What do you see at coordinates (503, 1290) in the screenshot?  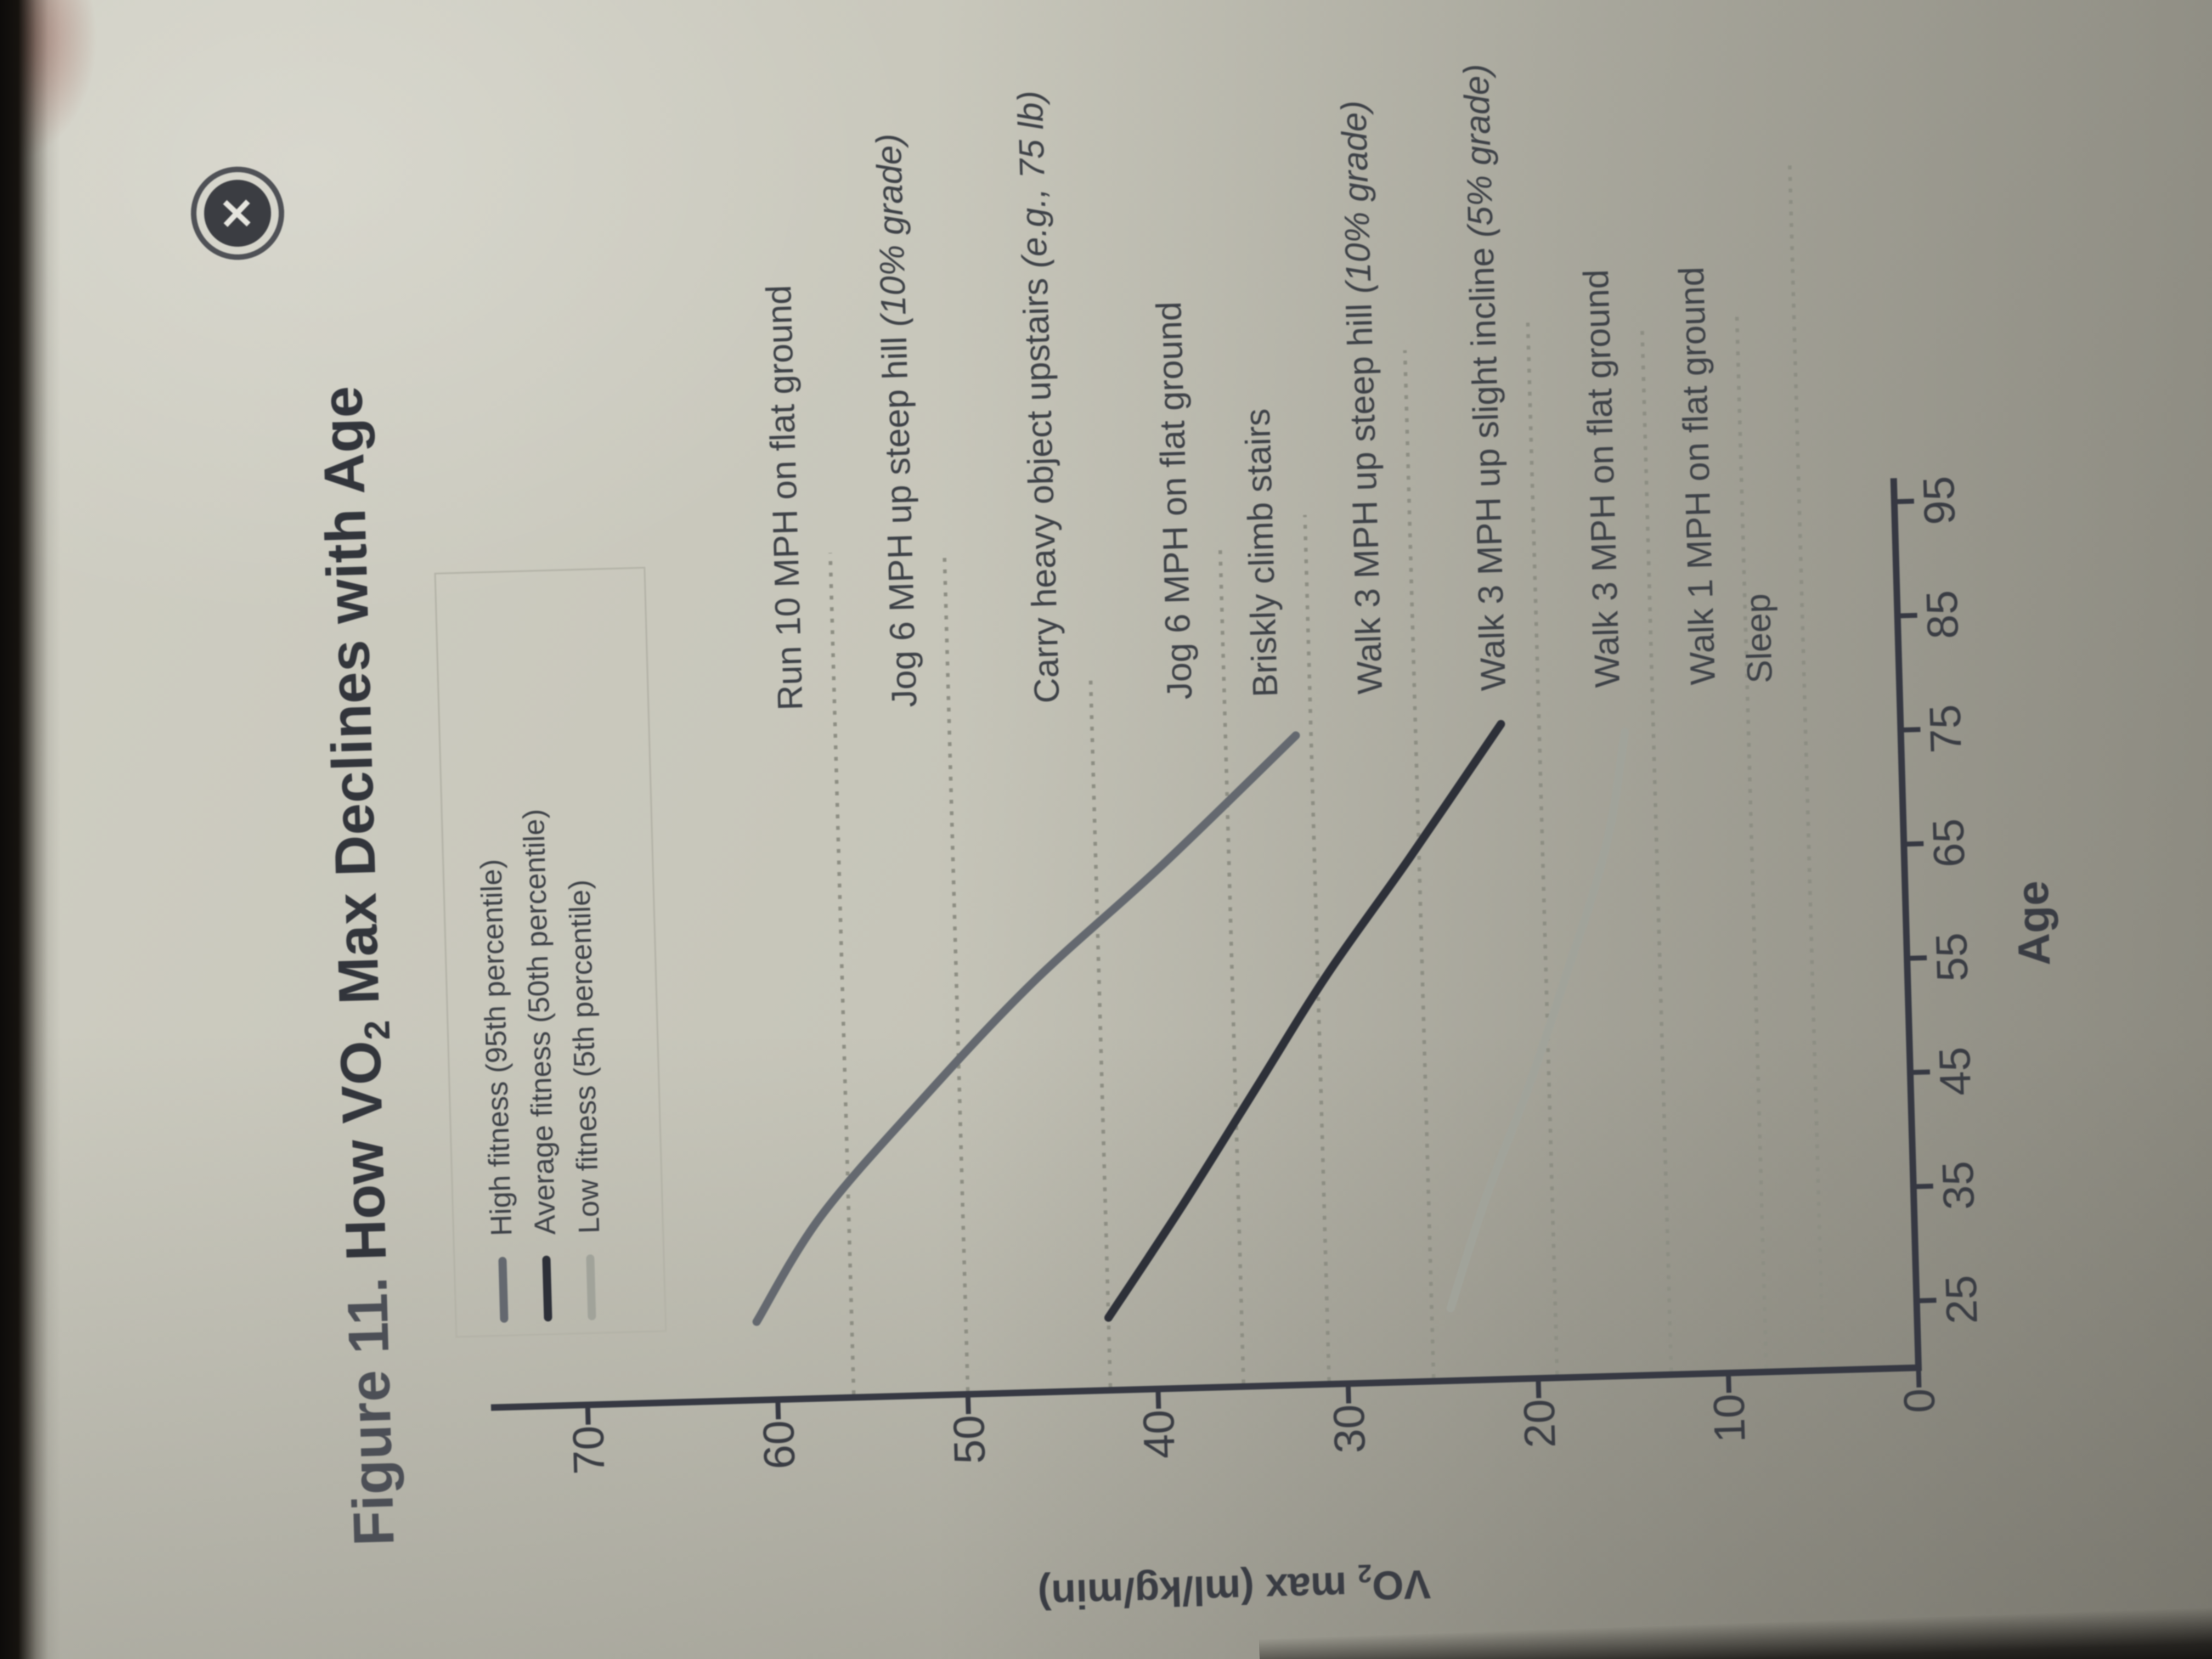 I see `high-fitness-line-swatch` at bounding box center [503, 1290].